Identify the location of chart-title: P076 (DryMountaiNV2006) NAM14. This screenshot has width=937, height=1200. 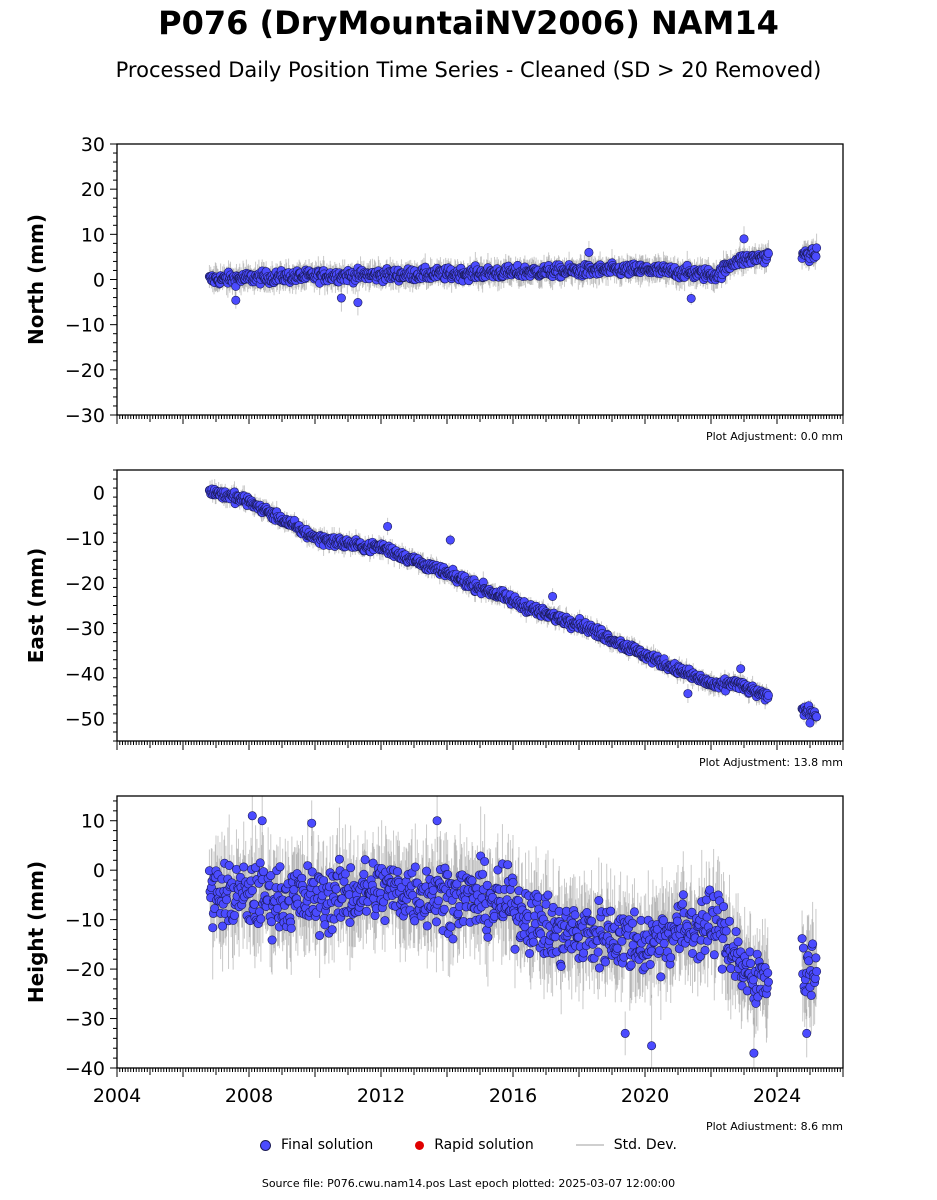
(468, 23).